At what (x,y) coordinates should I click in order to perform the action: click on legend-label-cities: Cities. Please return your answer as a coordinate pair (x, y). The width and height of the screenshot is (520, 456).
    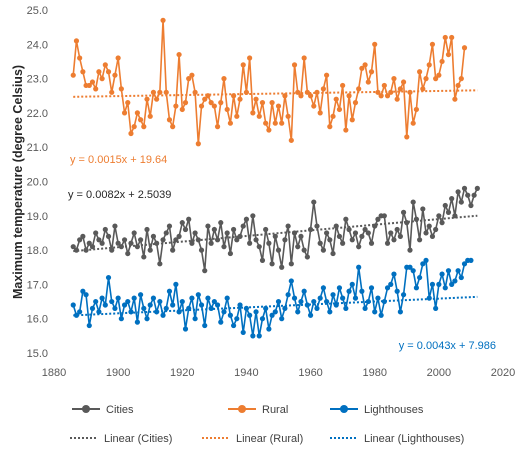
    Looking at the image, I should click on (120, 410).